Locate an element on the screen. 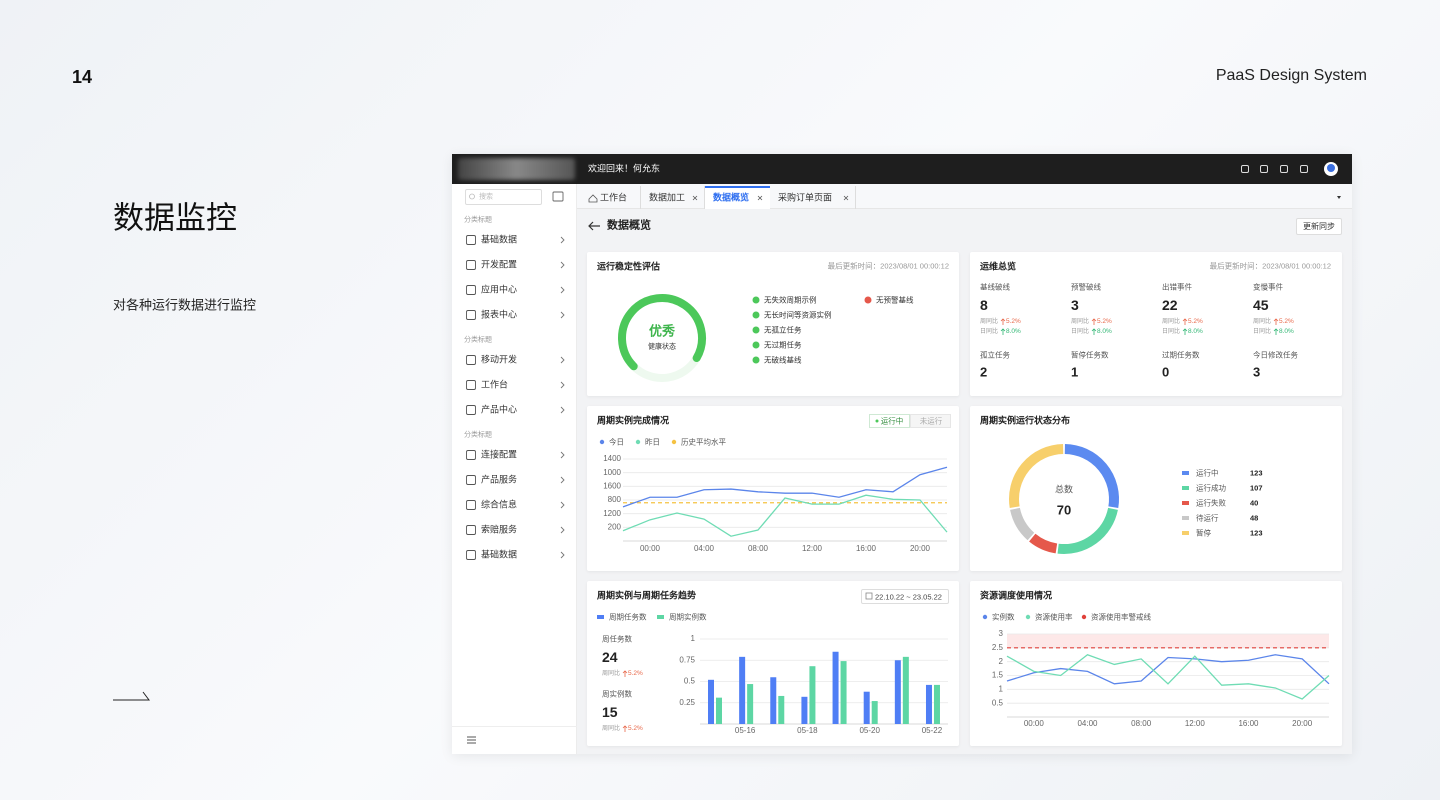 The width and height of the screenshot is (1440, 800). count-value: 1 is located at coordinates (1075, 372).